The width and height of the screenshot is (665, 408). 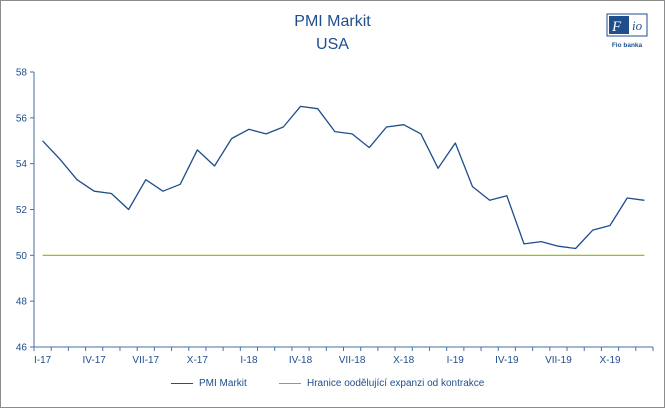 I want to click on x-tick-label: X-18, so click(x=404, y=360).